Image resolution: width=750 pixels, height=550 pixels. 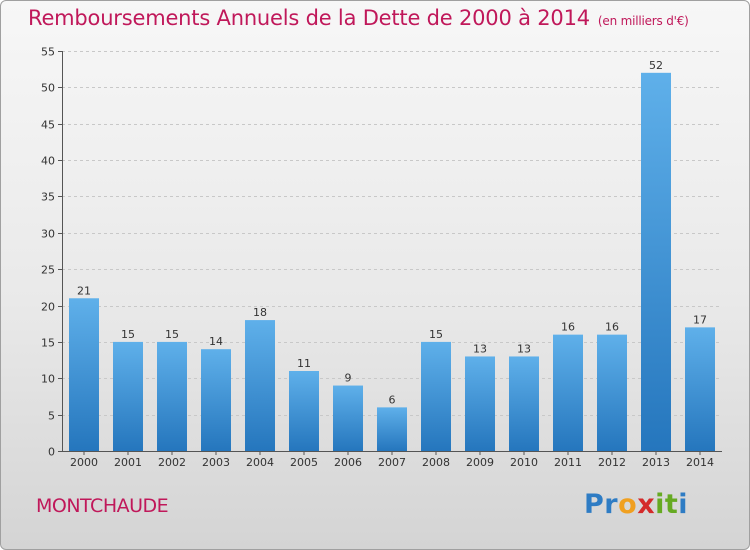 I want to click on y-tick-label: 5, so click(x=51, y=416).